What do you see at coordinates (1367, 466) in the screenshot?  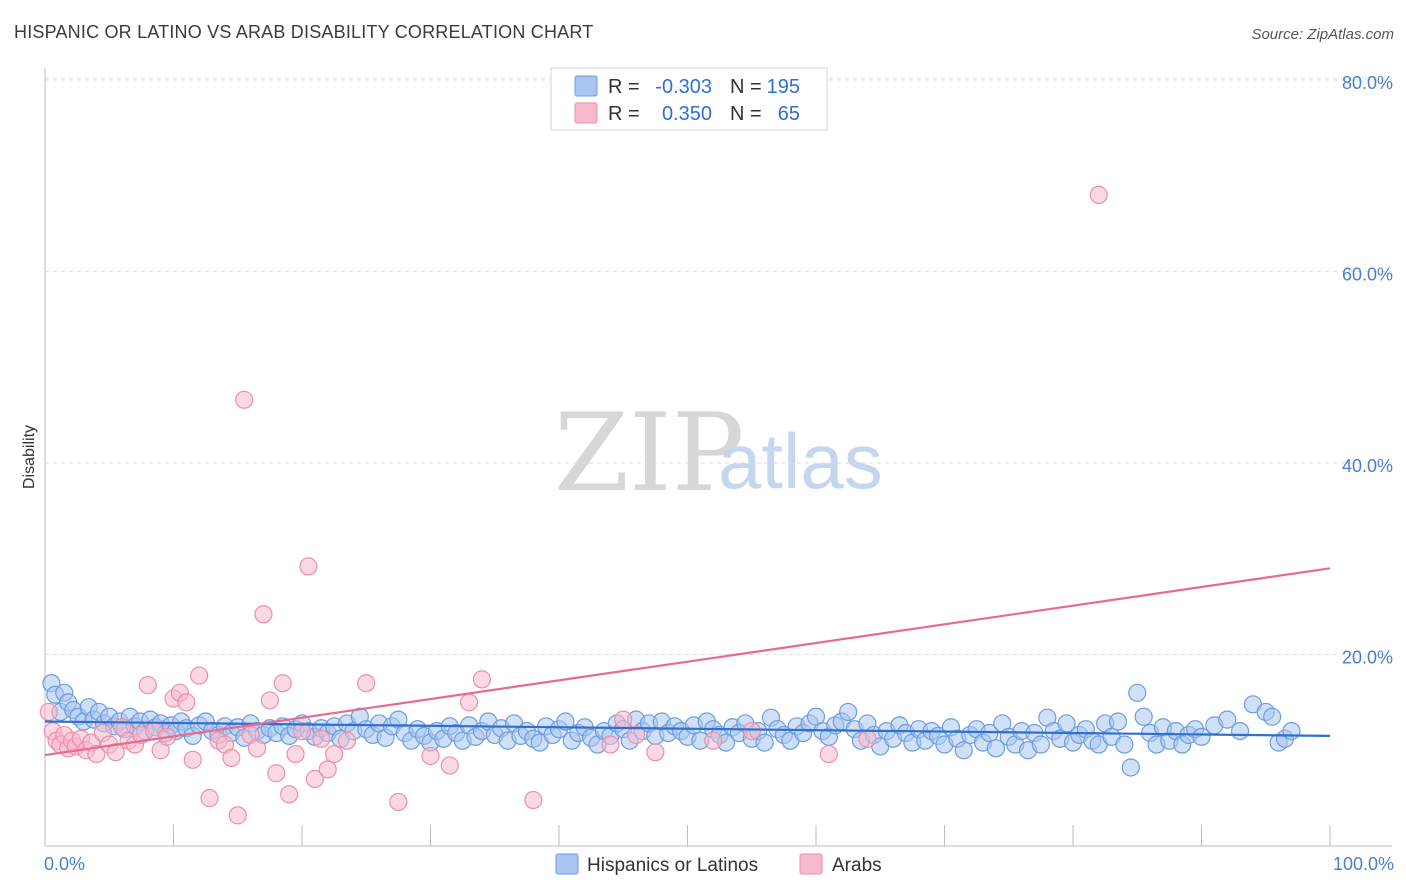 I see `y-tick-label-40: 40.0%` at bounding box center [1367, 466].